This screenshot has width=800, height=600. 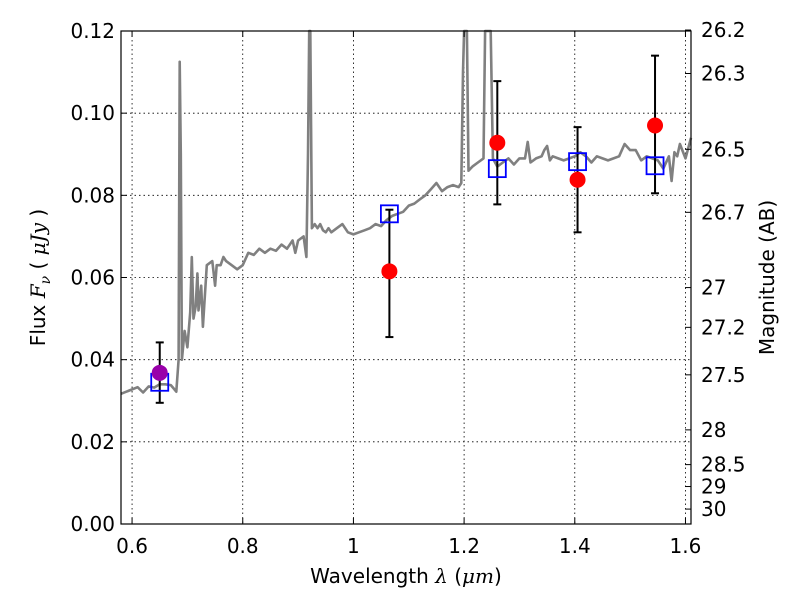 I want to click on y-axis-label-unit: μJy, so click(x=38, y=238).